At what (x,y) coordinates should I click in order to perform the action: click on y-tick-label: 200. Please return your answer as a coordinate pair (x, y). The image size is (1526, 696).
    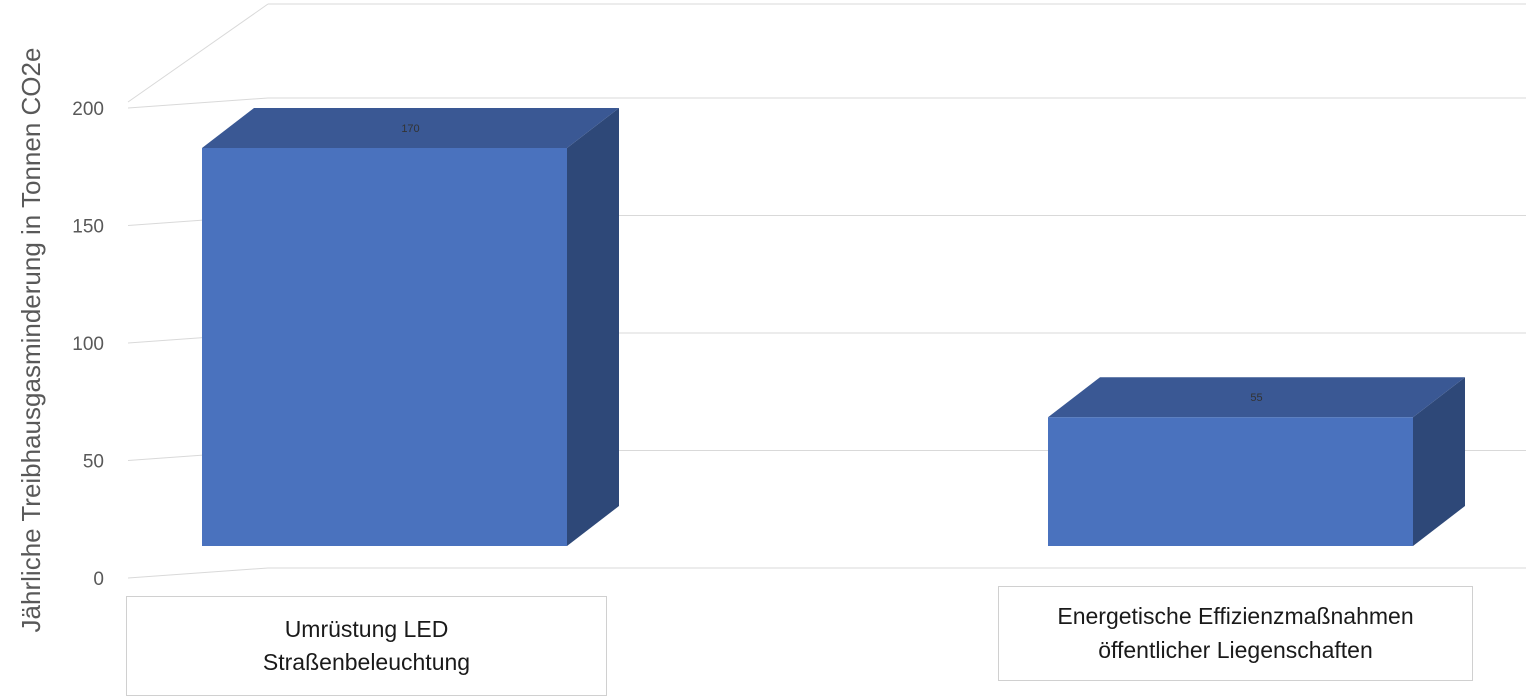
    Looking at the image, I should click on (88, 109).